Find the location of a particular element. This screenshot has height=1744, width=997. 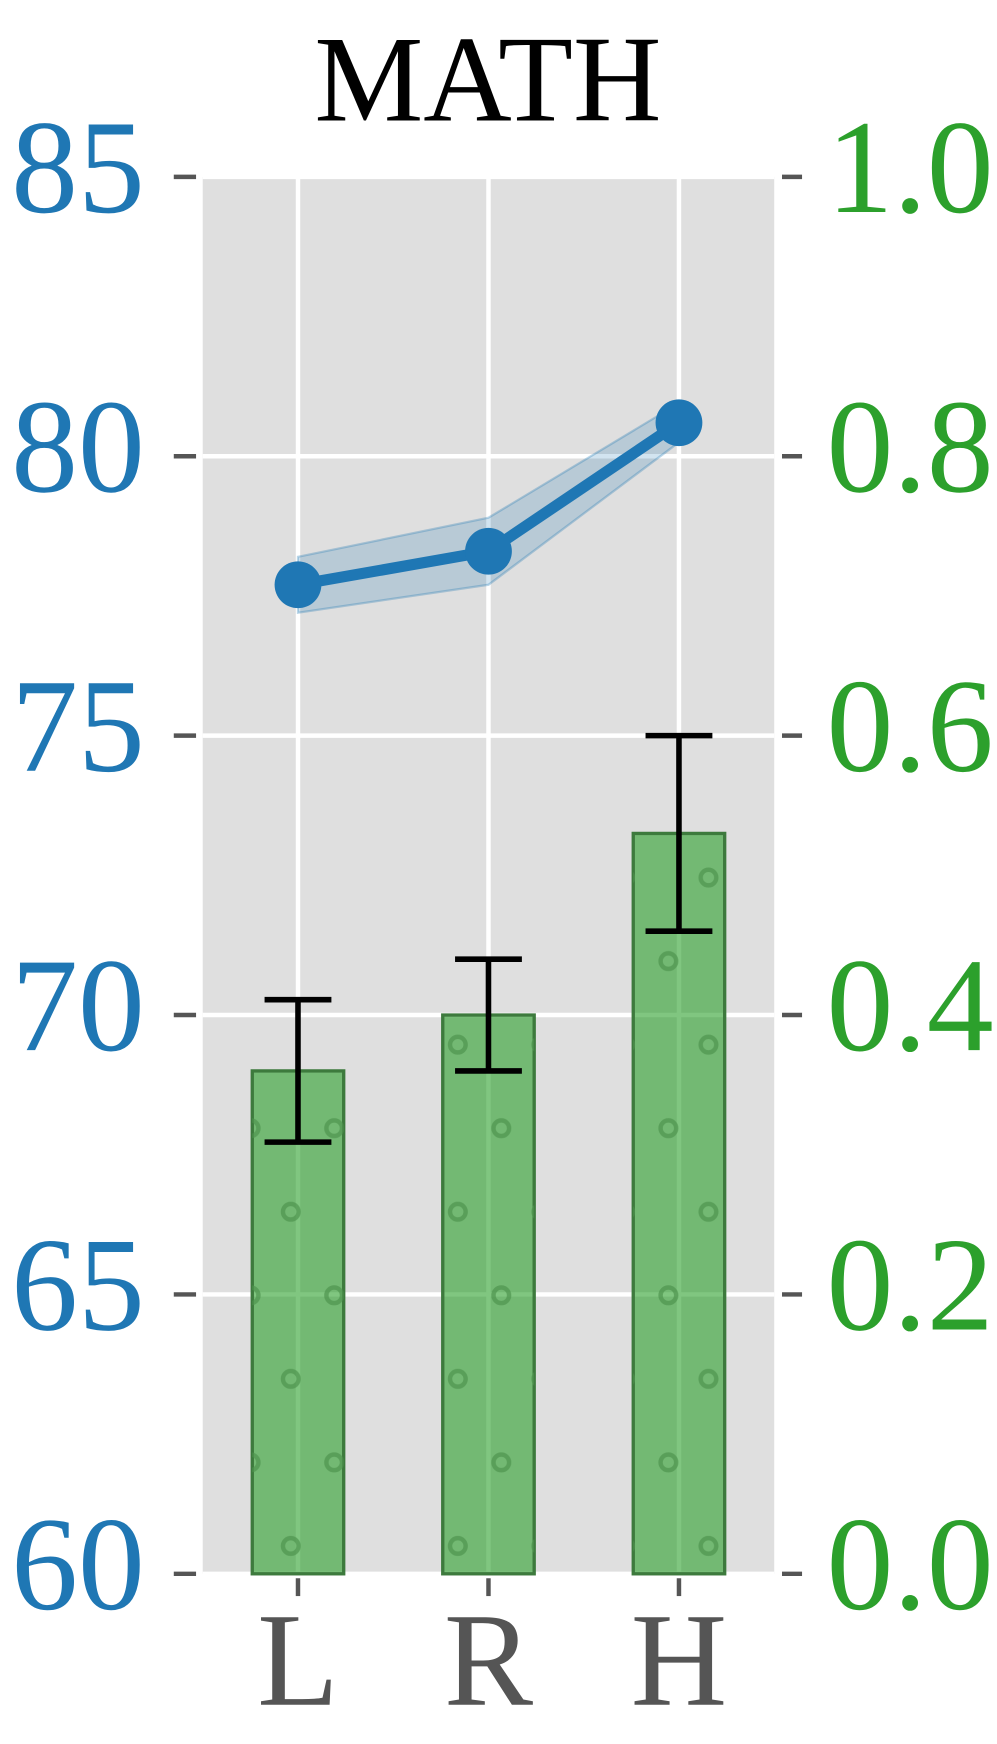

y-tick-label: 60 is located at coordinates (78, 1564).